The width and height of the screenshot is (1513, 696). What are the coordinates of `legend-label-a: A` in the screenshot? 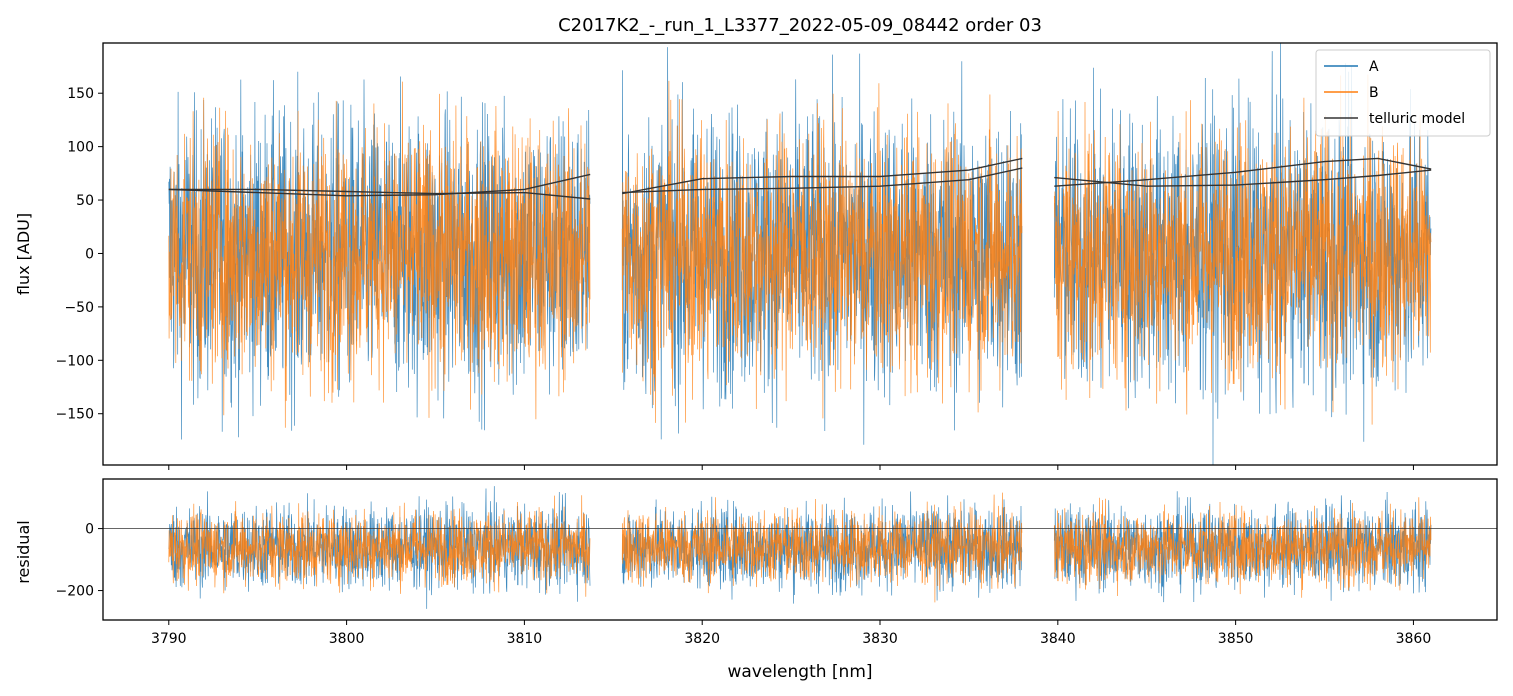 It's located at (1374, 67).